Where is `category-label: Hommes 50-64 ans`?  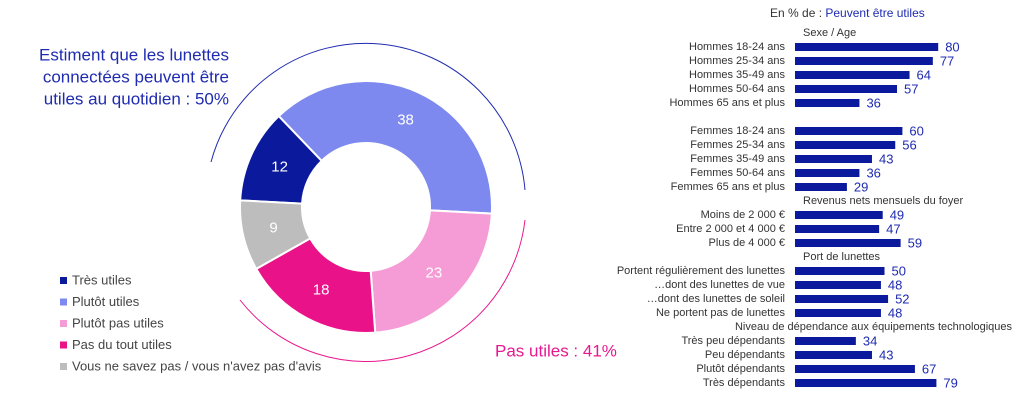
category-label: Hommes 50-64 ans is located at coordinates (737, 89).